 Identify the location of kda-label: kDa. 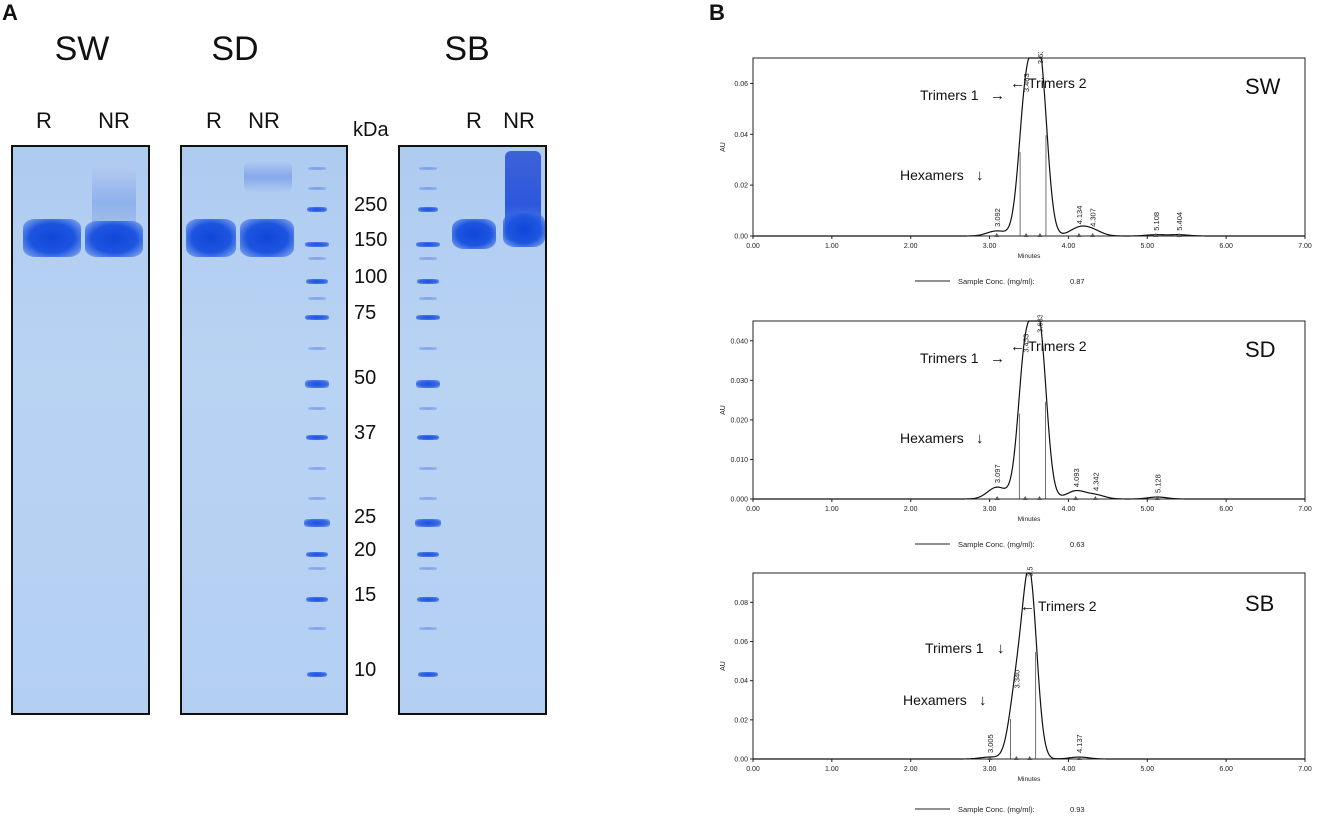
(371, 130).